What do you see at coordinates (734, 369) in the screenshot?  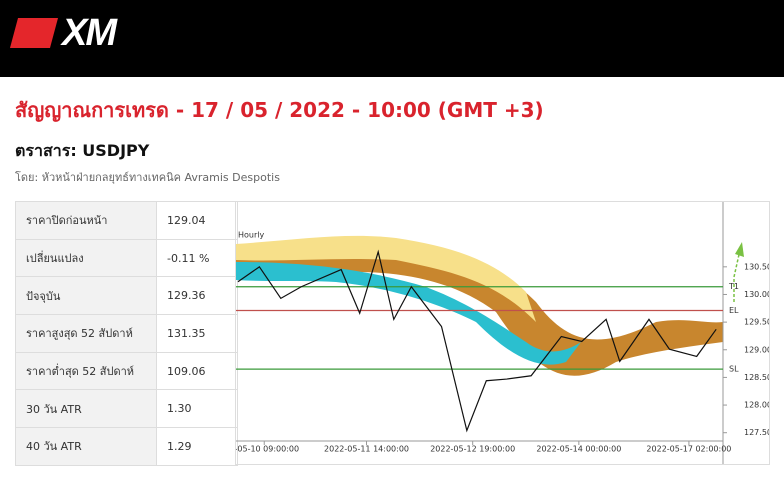 I see `level-label: SL` at bounding box center [734, 369].